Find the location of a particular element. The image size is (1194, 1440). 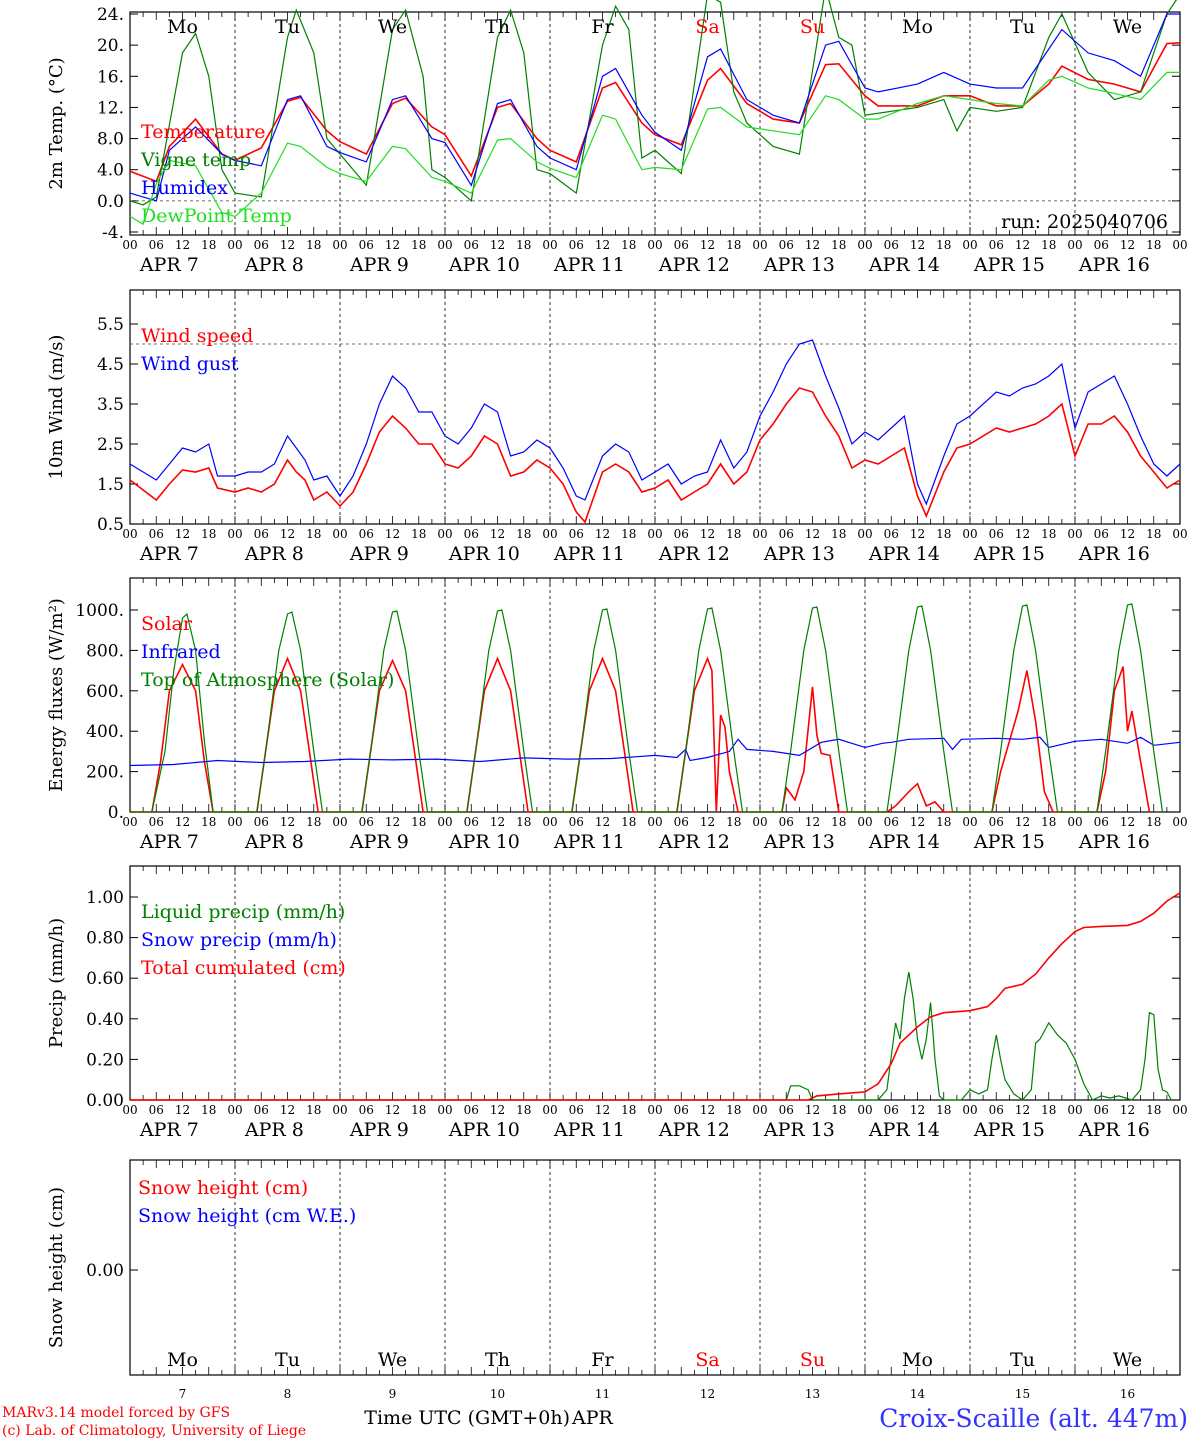

time-axis-month: APR is located at coordinates (592, 1418).